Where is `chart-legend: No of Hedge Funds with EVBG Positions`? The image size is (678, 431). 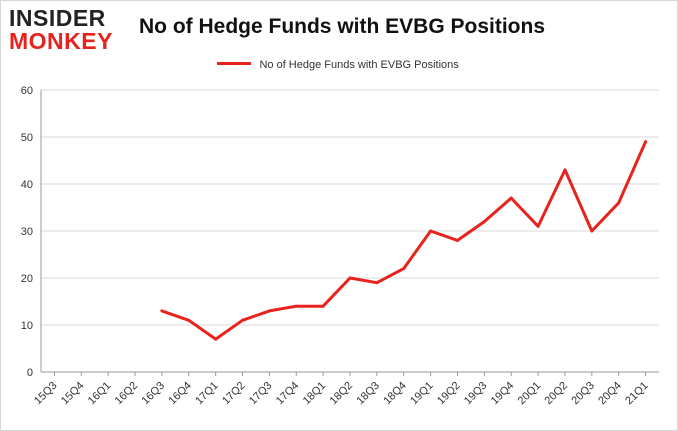 chart-legend: No of Hedge Funds with EVBG Positions is located at coordinates (338, 63).